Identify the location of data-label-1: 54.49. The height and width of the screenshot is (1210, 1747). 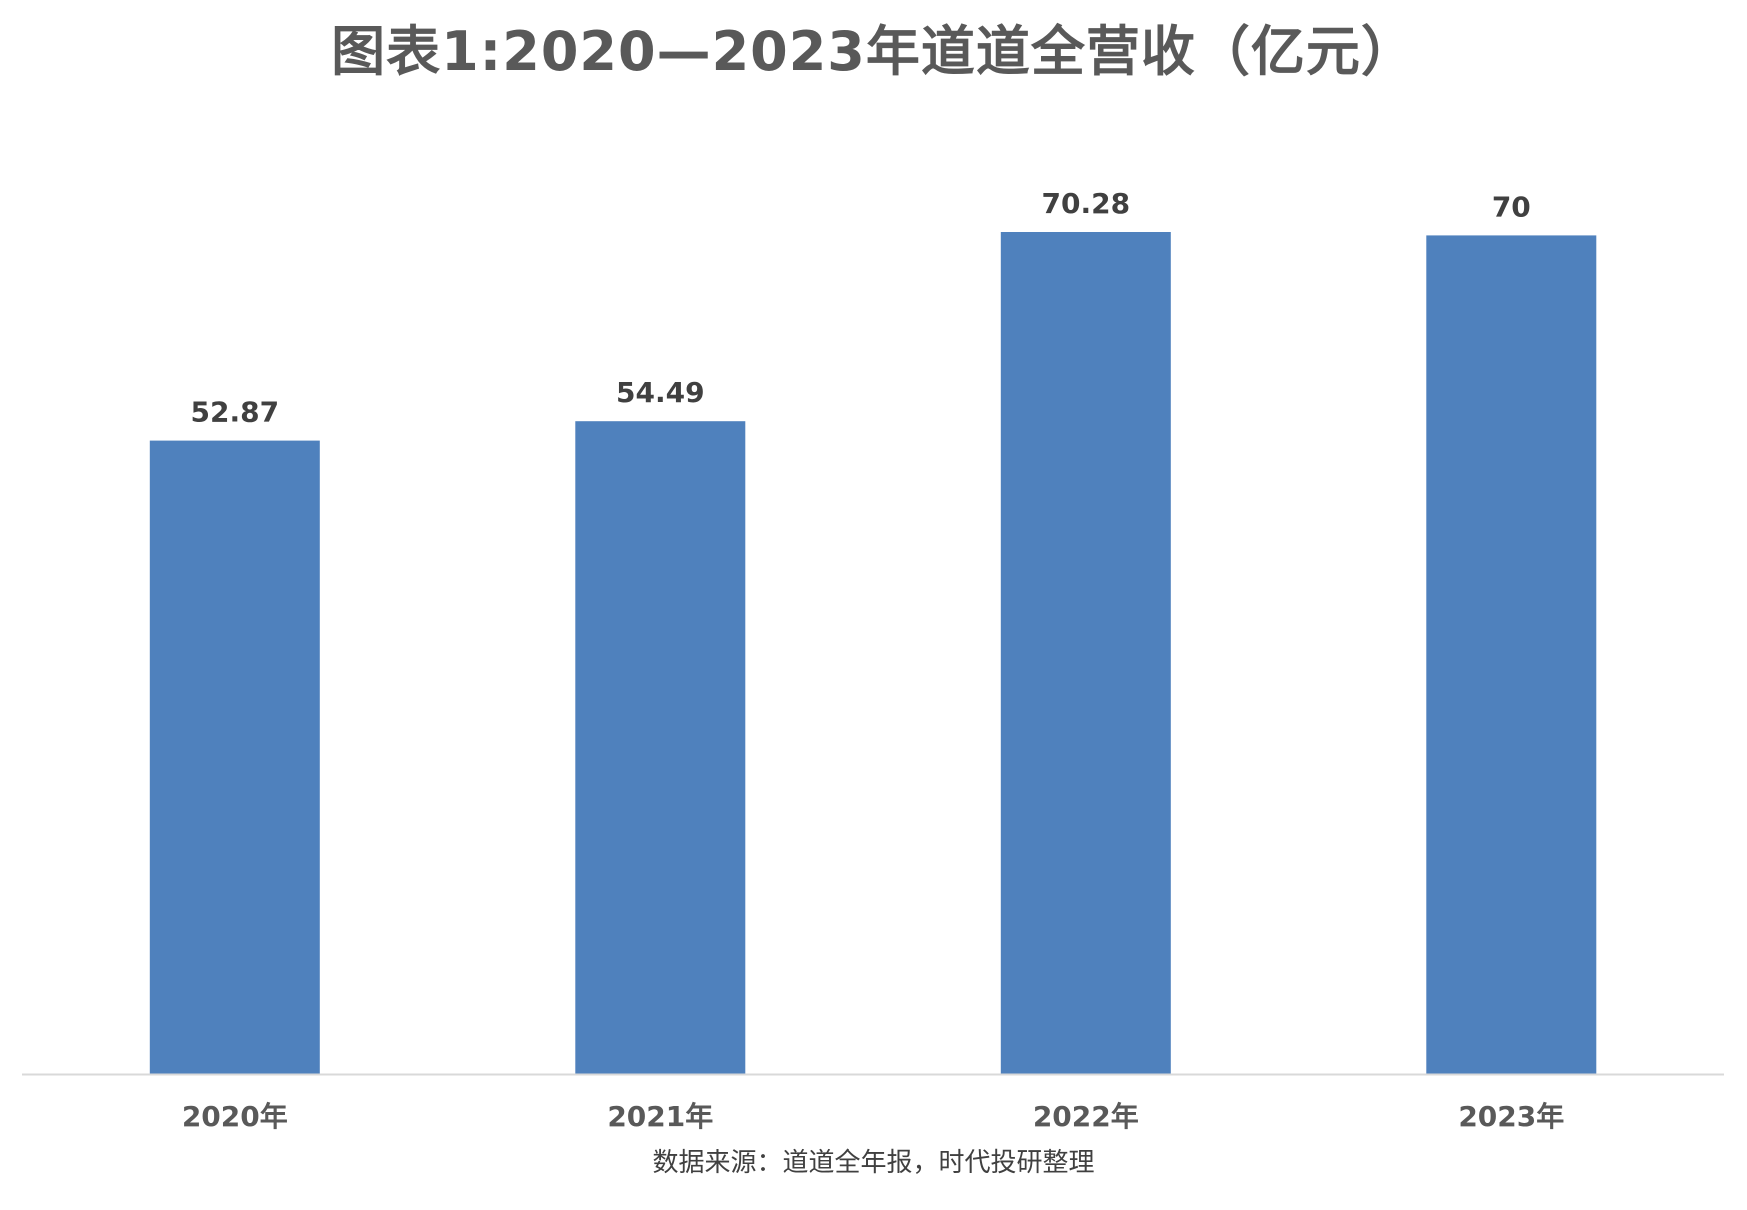
(660, 392).